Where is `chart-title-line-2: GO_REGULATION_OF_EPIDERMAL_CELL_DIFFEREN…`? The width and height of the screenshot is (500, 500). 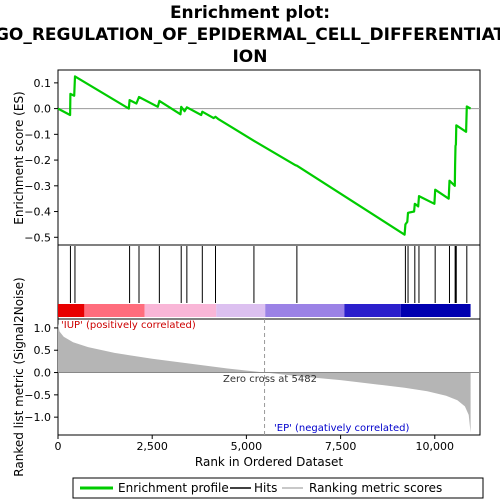 chart-title-line-2: GO_REGULATION_OF_EPIDERMAL_CELL_DIFFEREN… is located at coordinates (250, 35).